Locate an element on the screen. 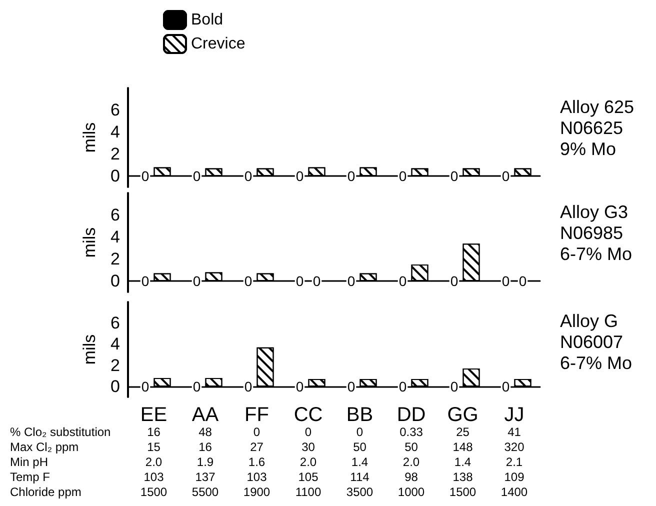 The image size is (656, 506). text: 48 is located at coordinates (205, 432).